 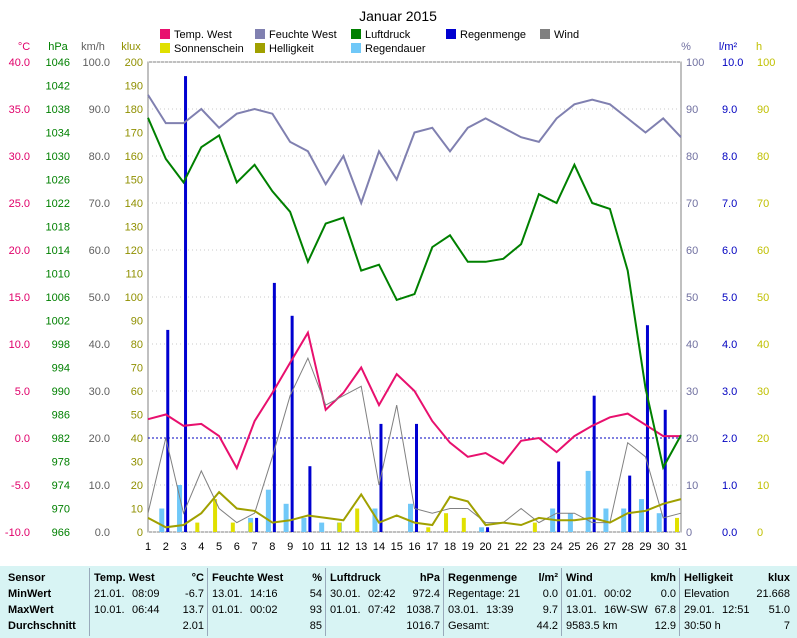 What do you see at coordinates (315, 610) in the screenshot?
I see `panel-value: 93` at bounding box center [315, 610].